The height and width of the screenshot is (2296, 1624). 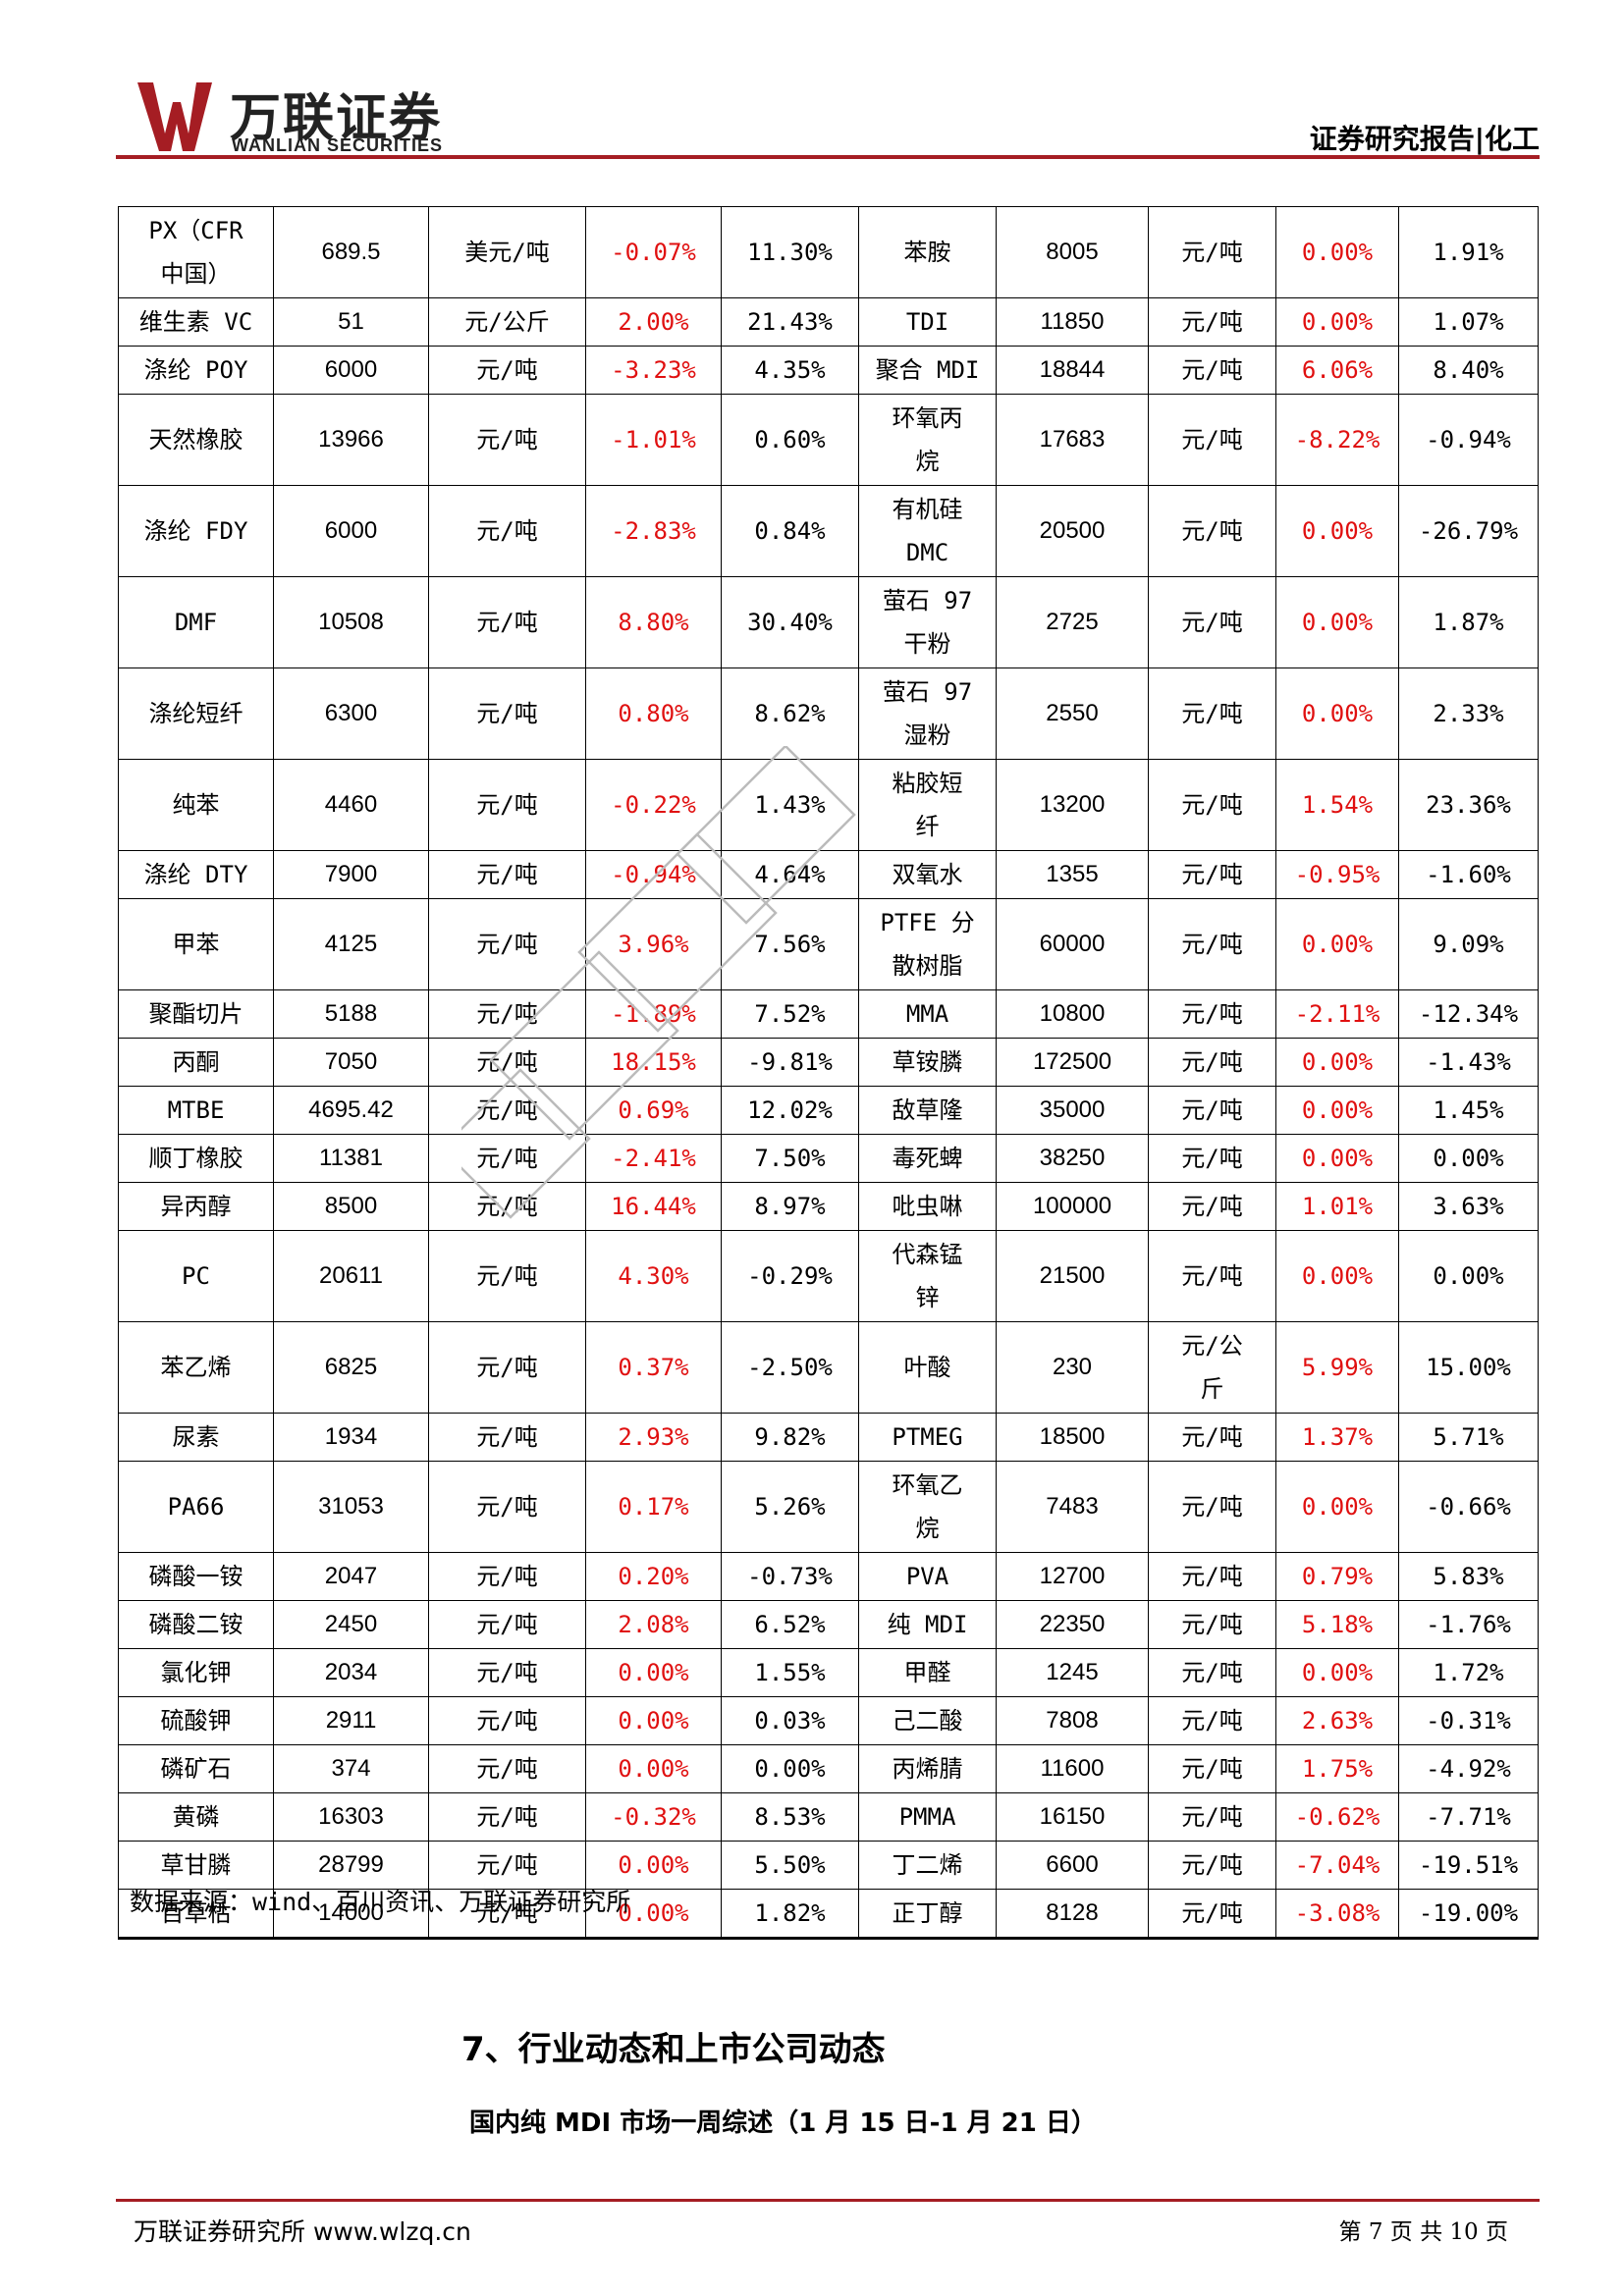 What do you see at coordinates (790, 1014) in the screenshot?
I see `table-cell: 7.52%` at bounding box center [790, 1014].